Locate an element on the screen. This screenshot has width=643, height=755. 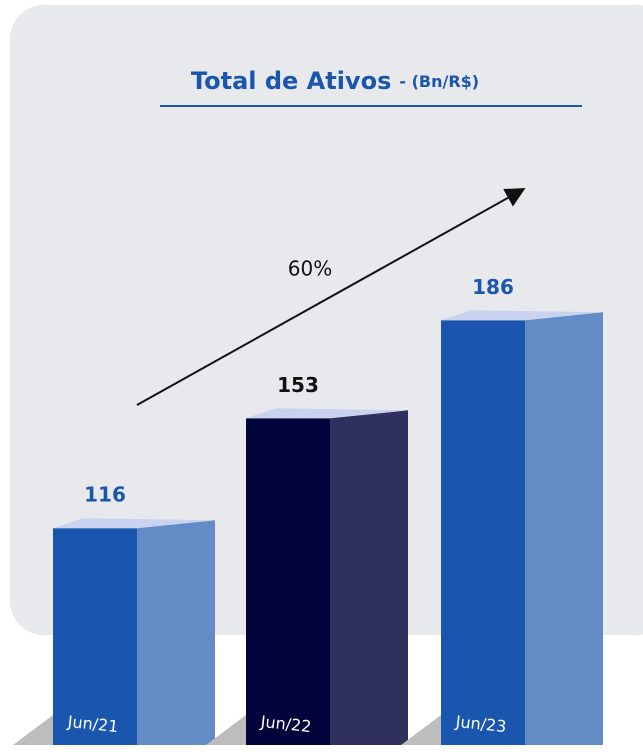
value-label: 186 is located at coordinates (493, 287).